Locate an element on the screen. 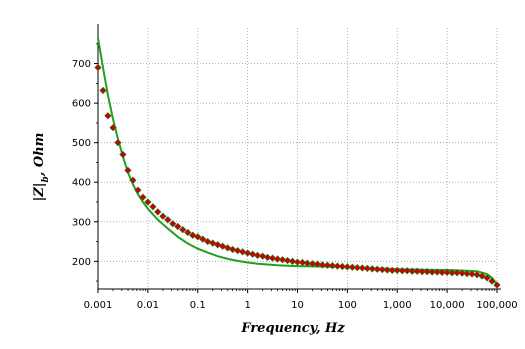 The image size is (525, 349). x-tick-label: 1 is located at coordinates (247, 305).